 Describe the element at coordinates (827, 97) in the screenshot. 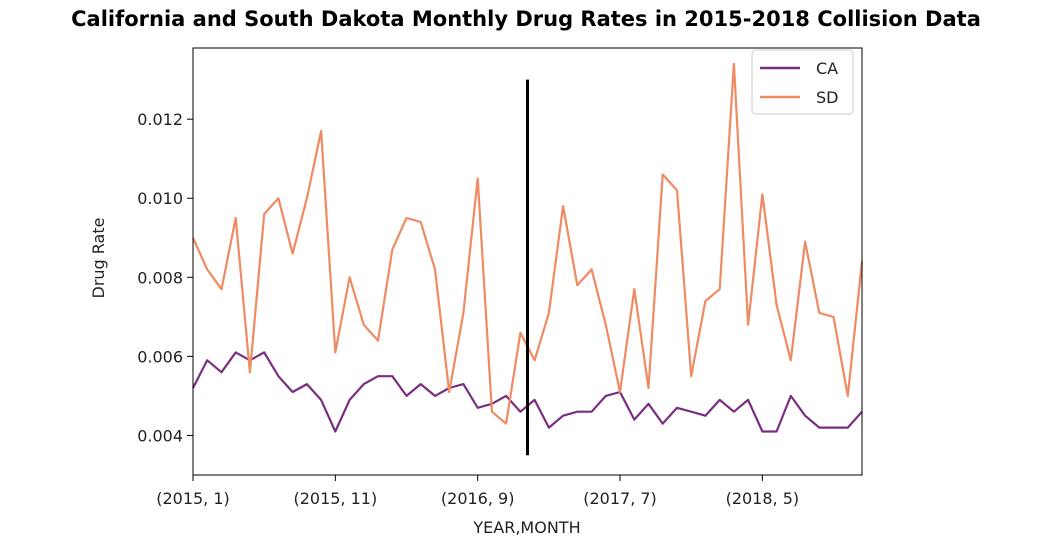

I see `legend-label-sd: SD` at that location.